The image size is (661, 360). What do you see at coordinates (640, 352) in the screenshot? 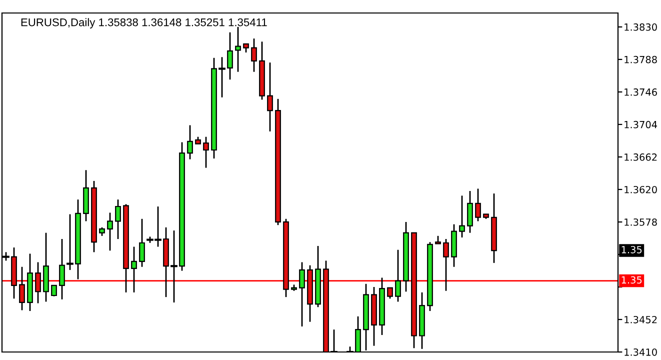
I see `y-tick-label: 1.3410` at bounding box center [640, 352].